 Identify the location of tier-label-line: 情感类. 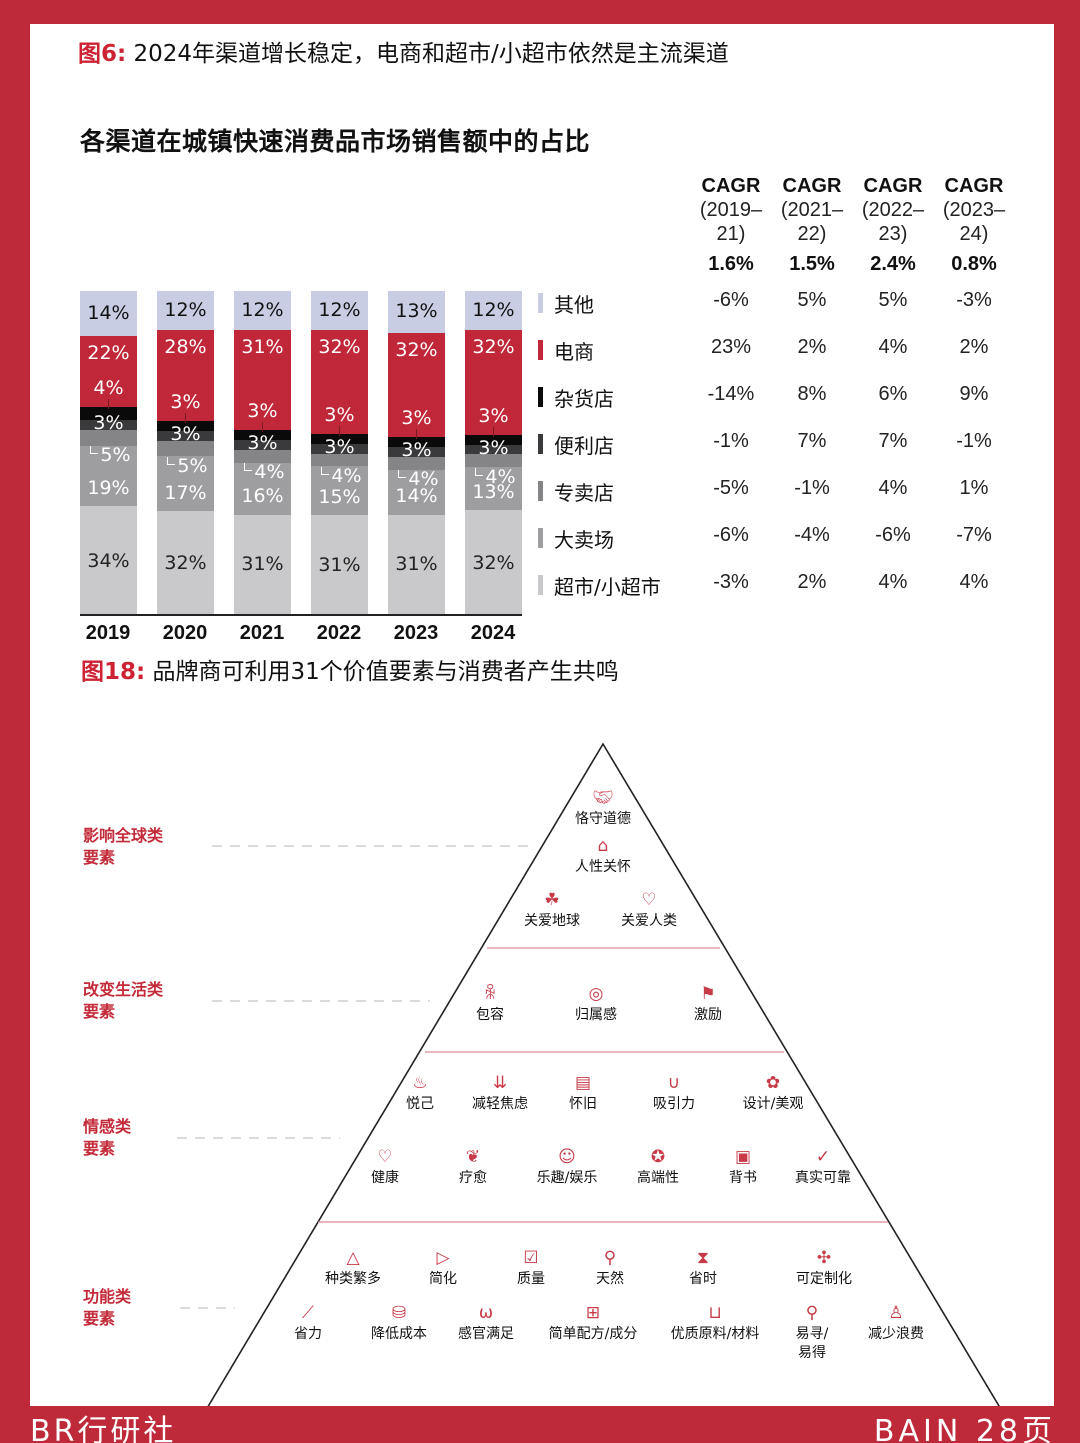
(107, 1126).